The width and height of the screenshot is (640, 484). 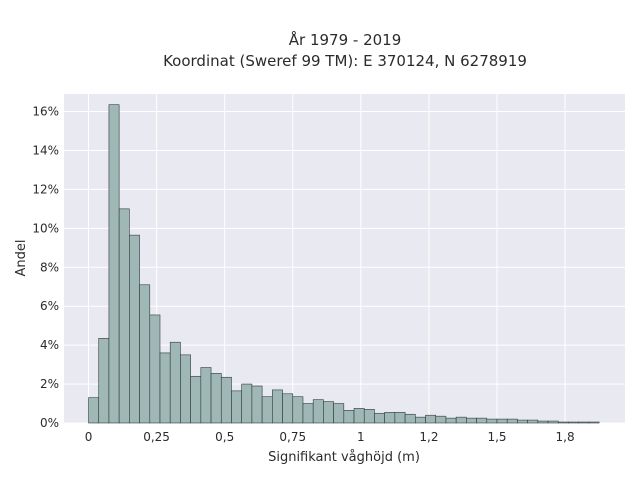 What do you see at coordinates (49, 306) in the screenshot?
I see `y-tick-label: 6%` at bounding box center [49, 306].